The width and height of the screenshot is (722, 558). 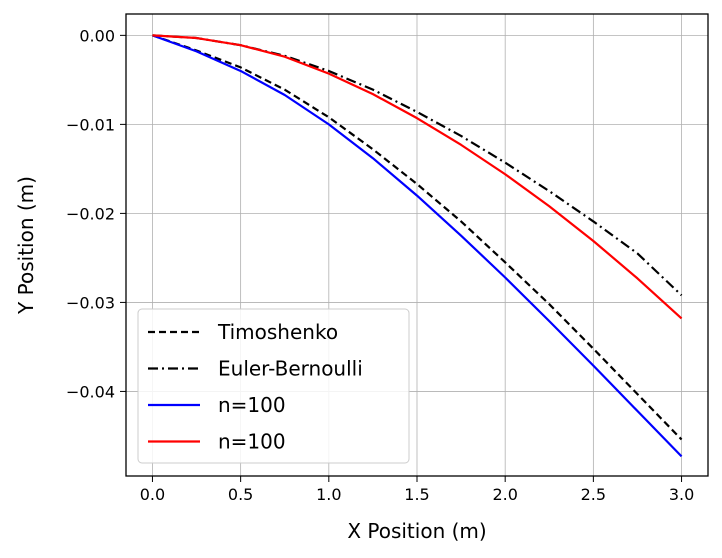 What do you see at coordinates (90, 391) in the screenshot?
I see `y-tick-label: −0.04` at bounding box center [90, 391].